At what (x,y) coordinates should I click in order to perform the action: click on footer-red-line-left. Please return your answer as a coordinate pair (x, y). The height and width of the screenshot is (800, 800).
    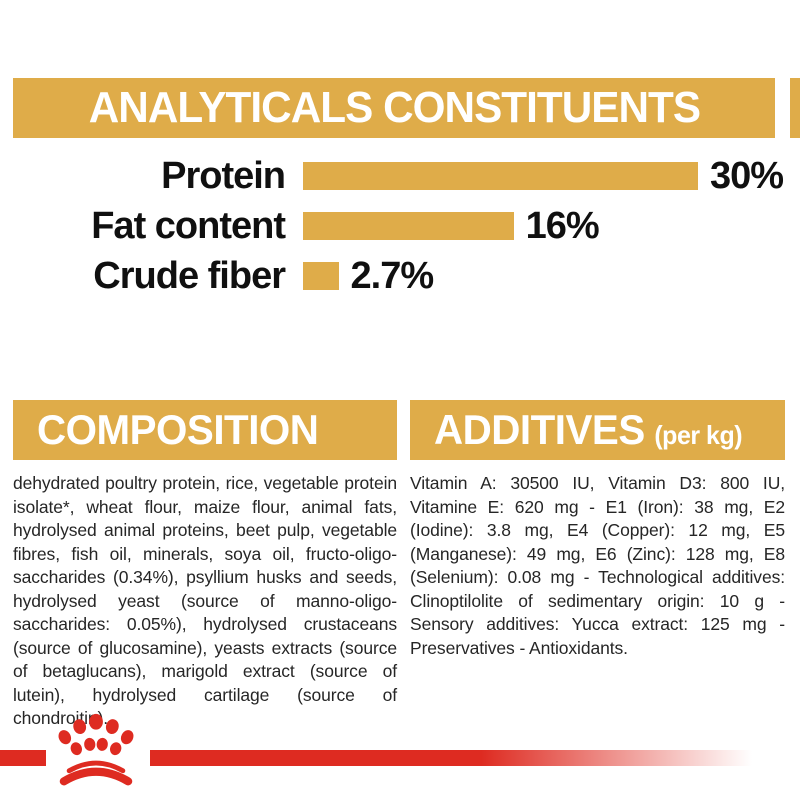
    Looking at the image, I should click on (23, 758).